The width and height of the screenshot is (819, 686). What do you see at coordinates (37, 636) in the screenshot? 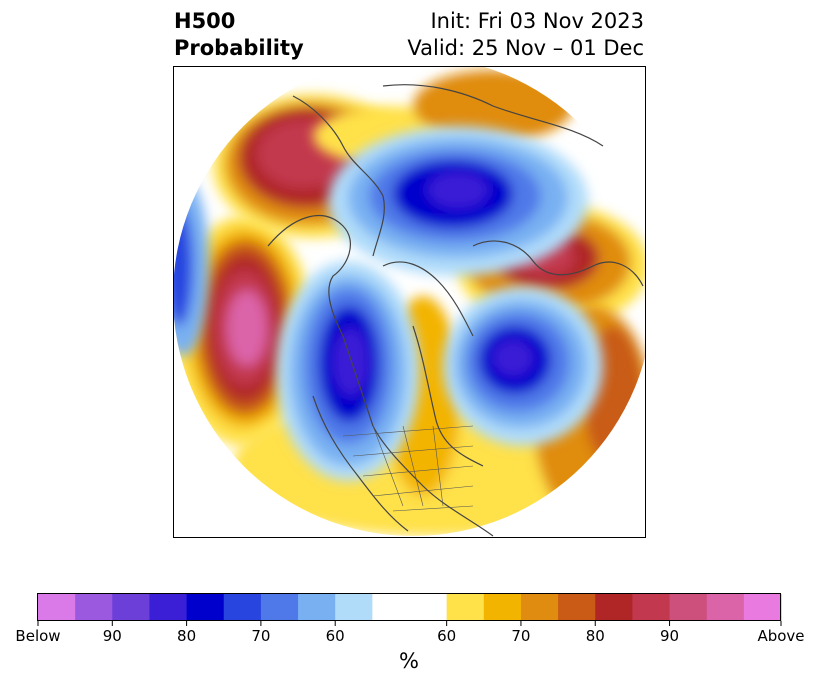
I see `colorbar-tick-label: Below` at bounding box center [37, 636].